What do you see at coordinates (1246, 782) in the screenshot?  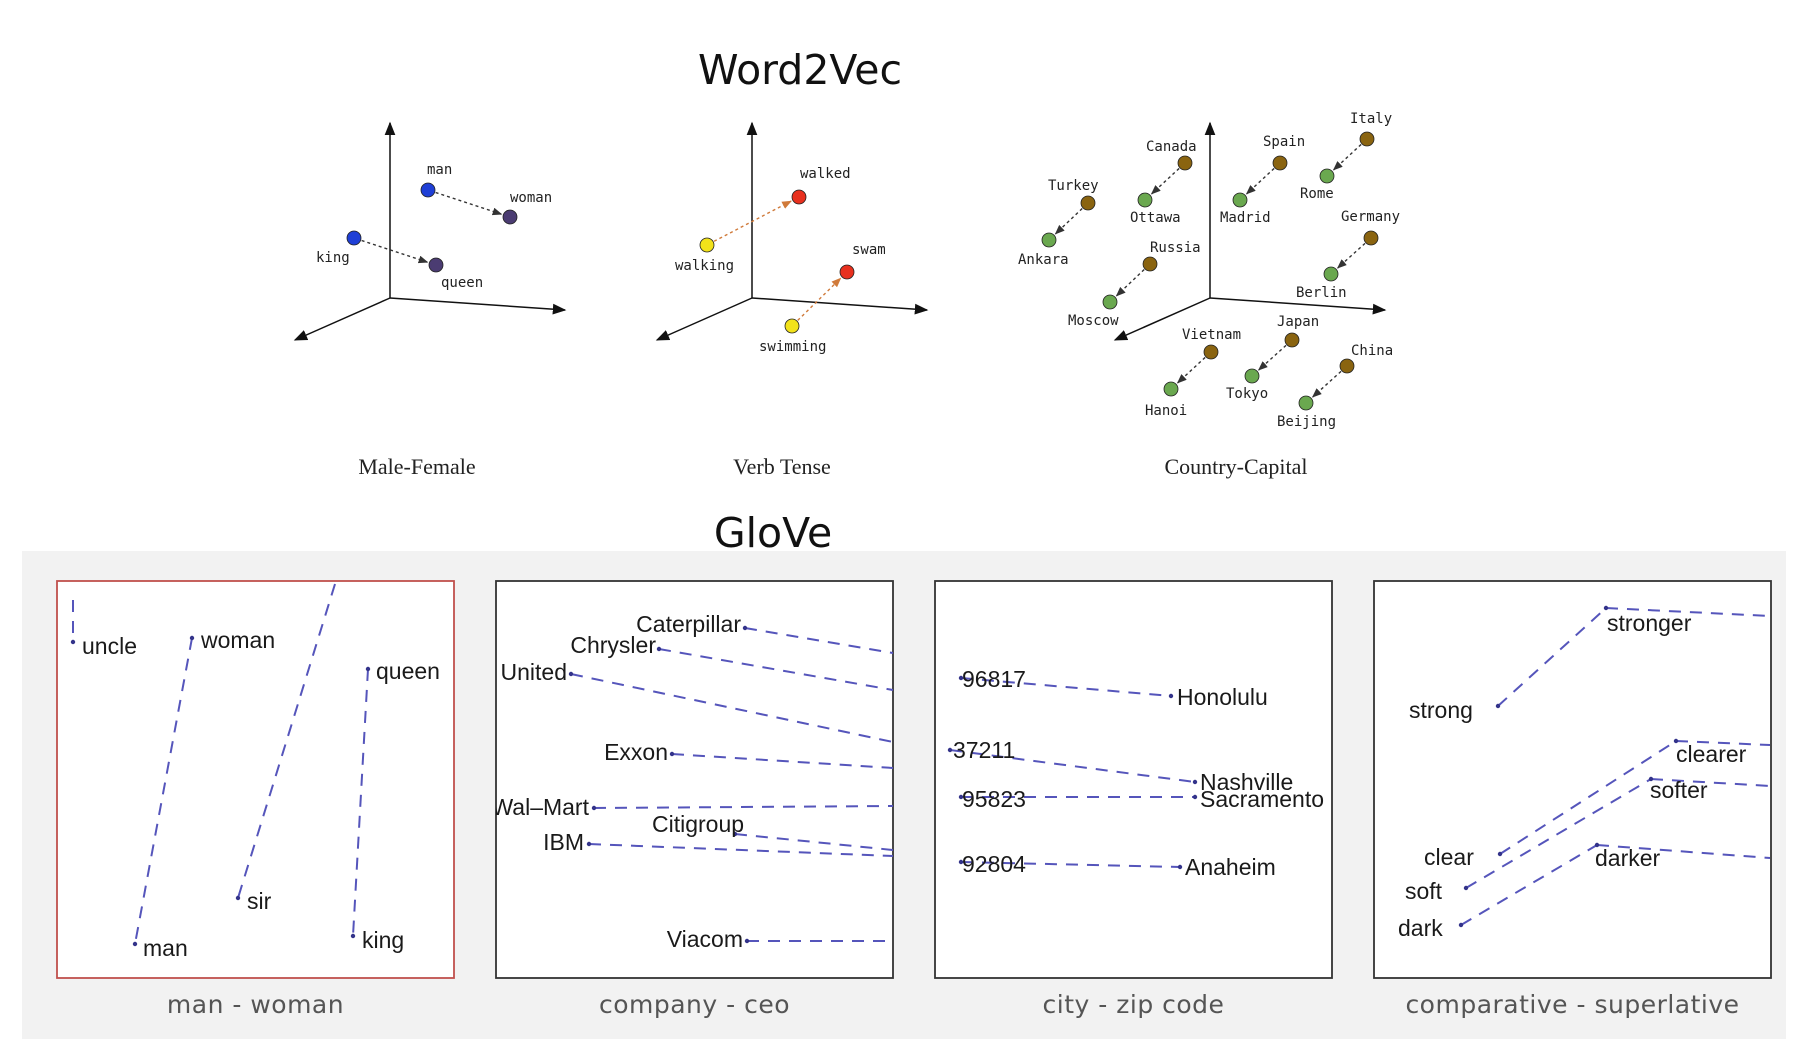 I see `word-label: Nashville` at bounding box center [1246, 782].